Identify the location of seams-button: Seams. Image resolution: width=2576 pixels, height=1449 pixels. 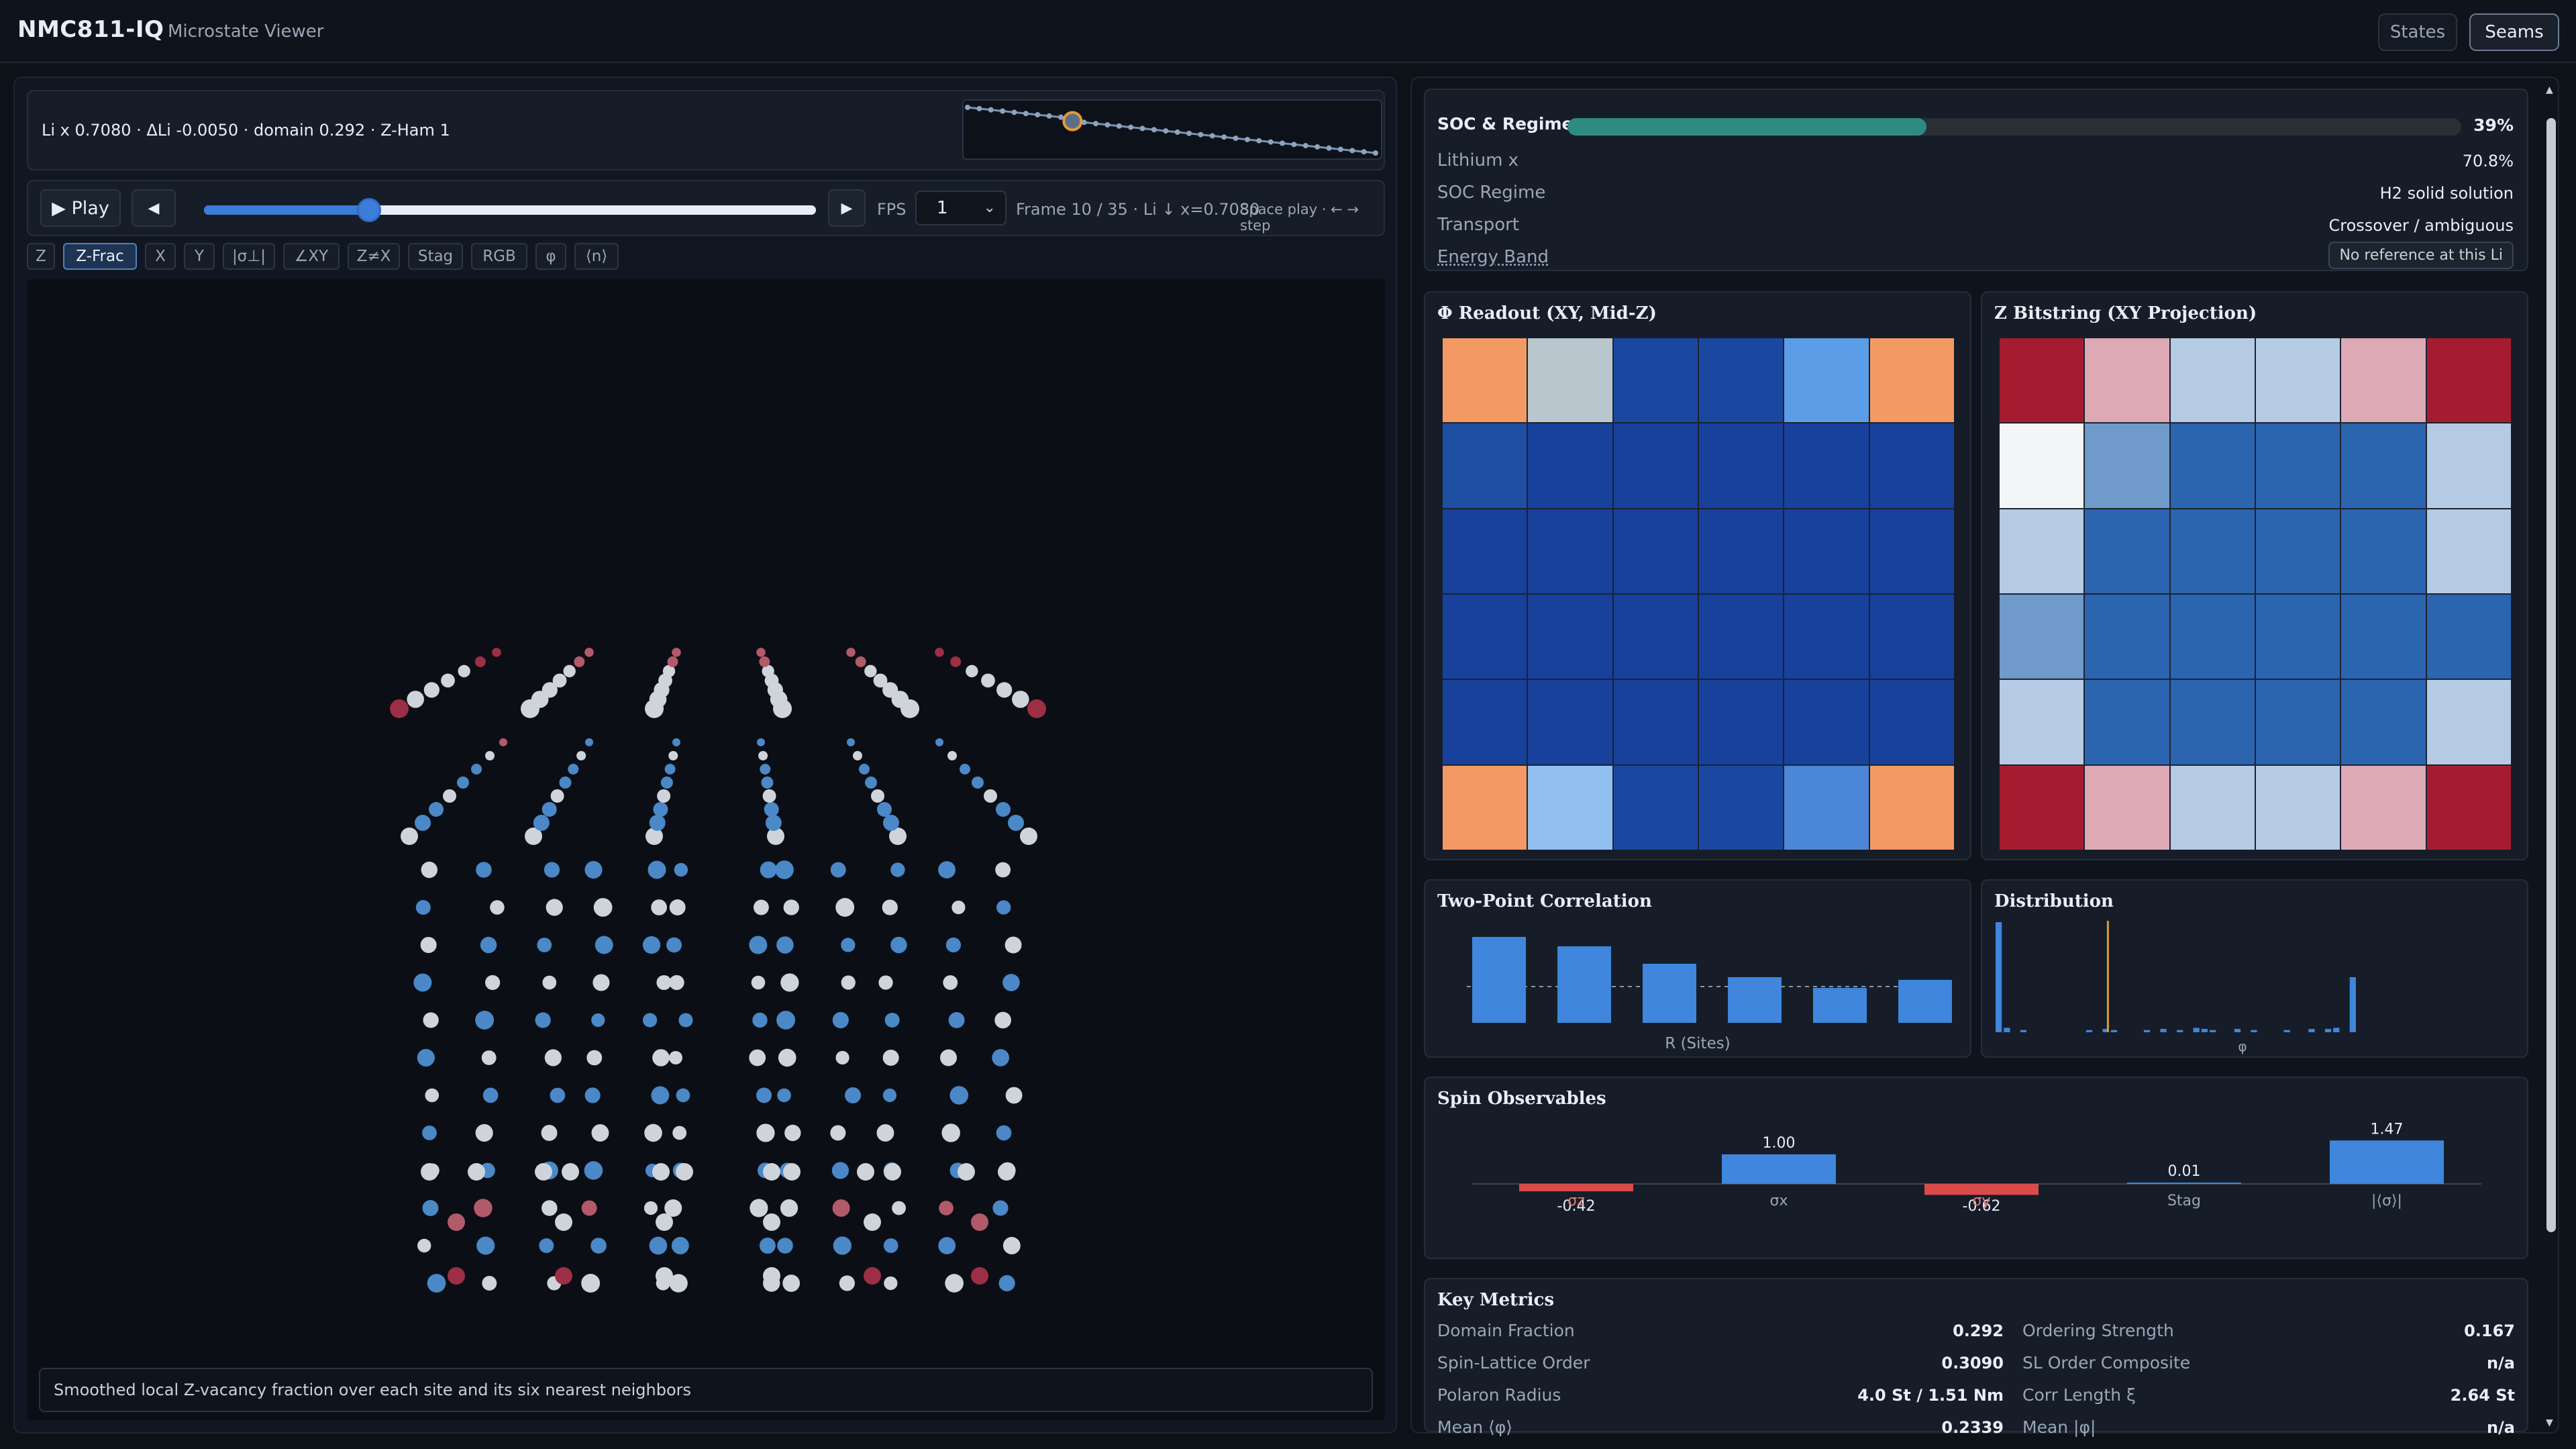
(2514, 32).